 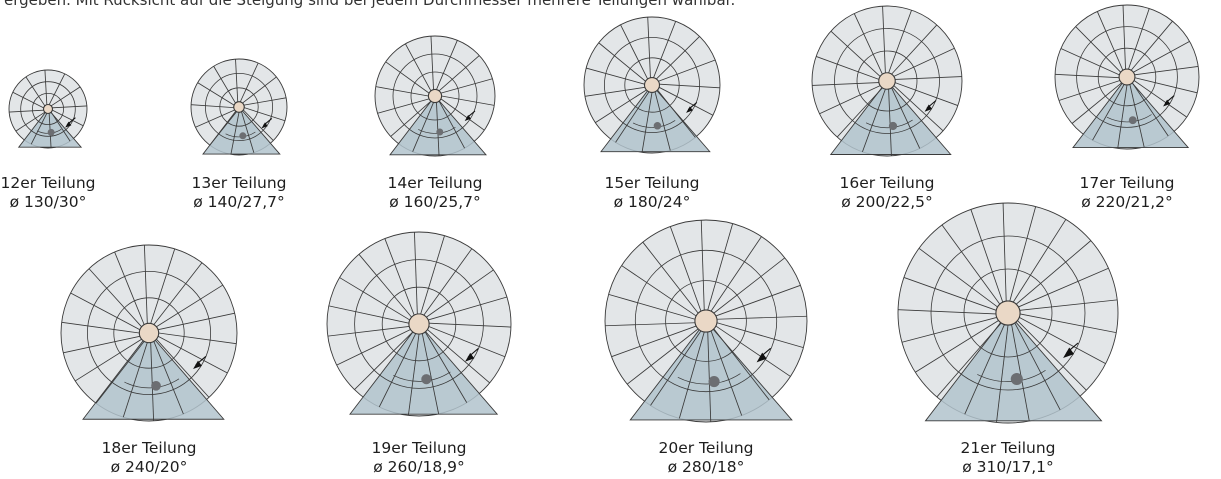 What do you see at coordinates (48, 202) in the screenshot?
I see `diameter-angle-spec: ø 130/30°` at bounding box center [48, 202].